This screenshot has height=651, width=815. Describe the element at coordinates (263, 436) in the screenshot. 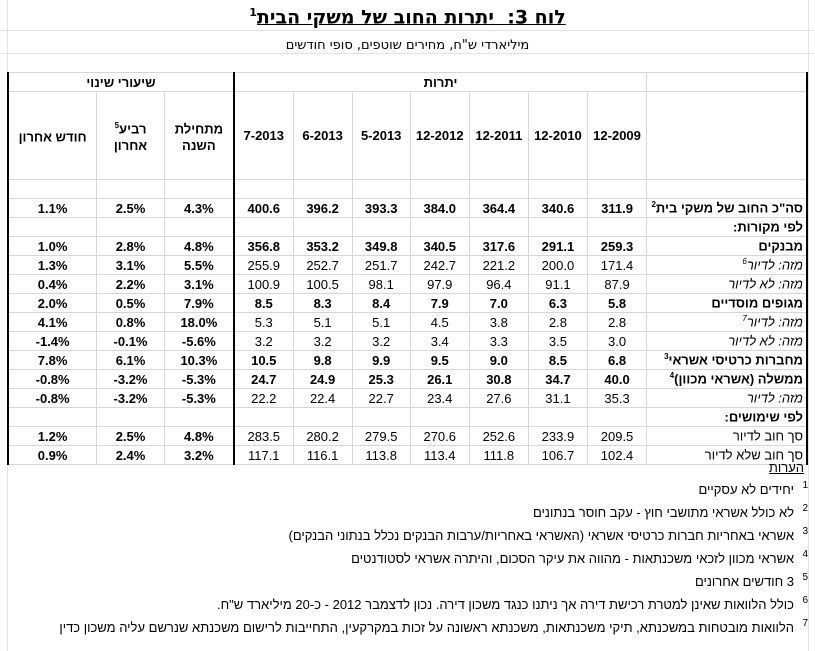

I see `balance-cell: 283.5` at that location.